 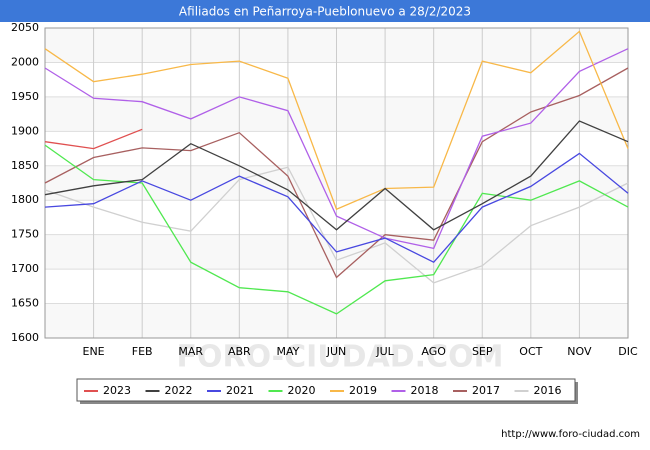 I want to click on x-tick-label: DIC, so click(x=628, y=351).